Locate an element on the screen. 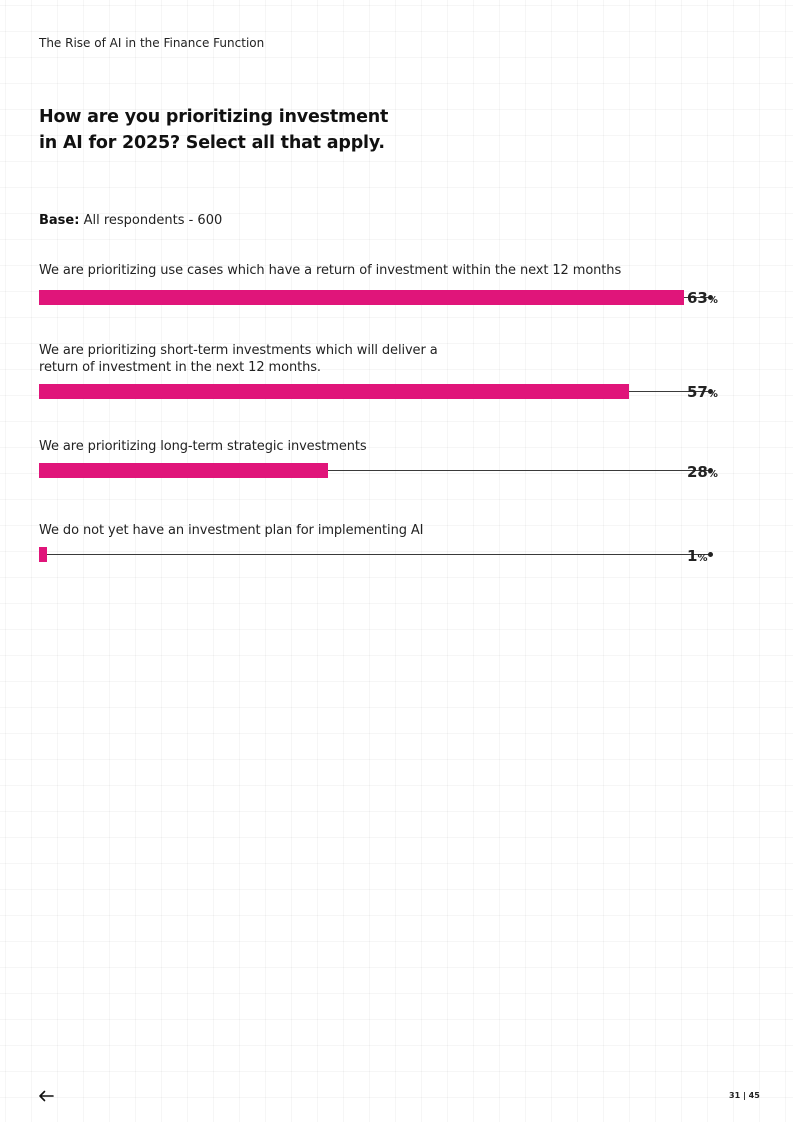  base-note: Base: All respondents - 600 is located at coordinates (130, 220).